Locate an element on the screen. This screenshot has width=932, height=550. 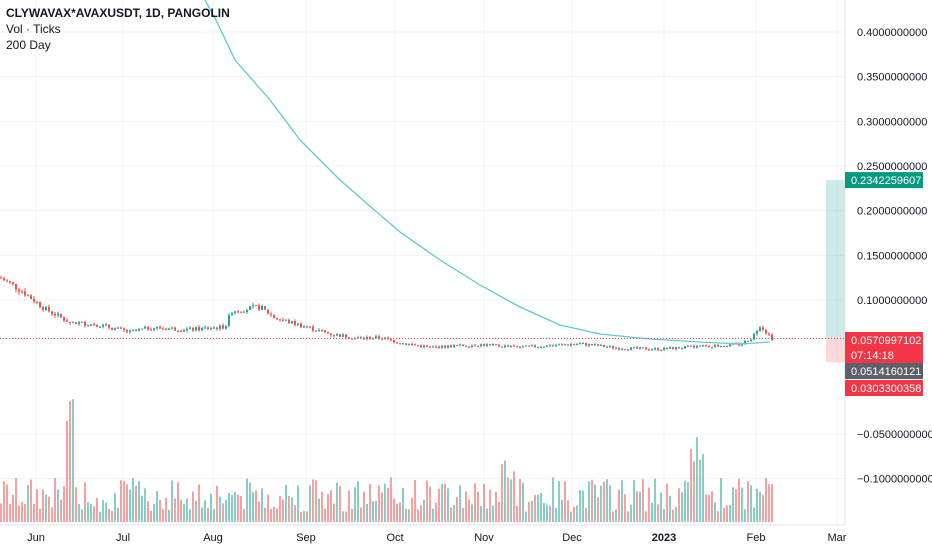
position-zone is located at coordinates (835, 271).